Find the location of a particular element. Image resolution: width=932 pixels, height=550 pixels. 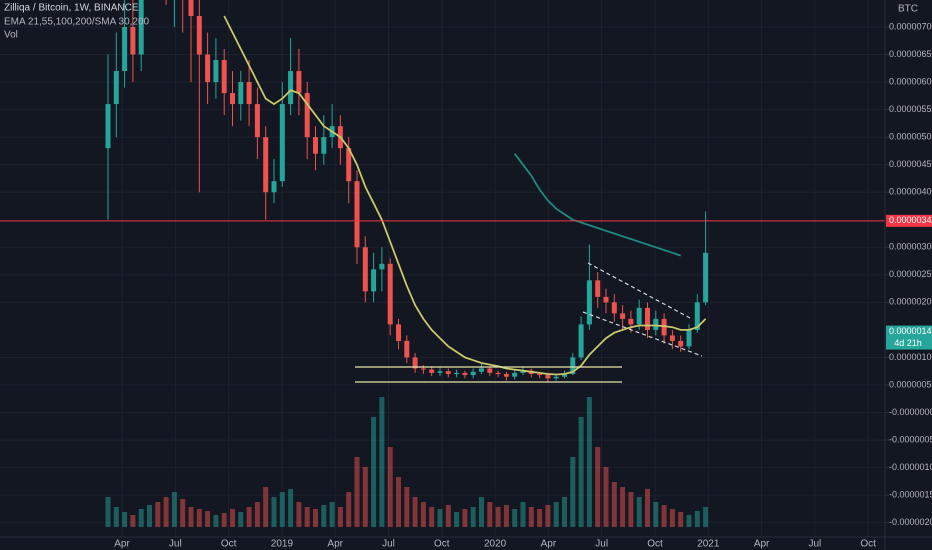

y-tick-label: -0.00000000 is located at coordinates (910, 412).